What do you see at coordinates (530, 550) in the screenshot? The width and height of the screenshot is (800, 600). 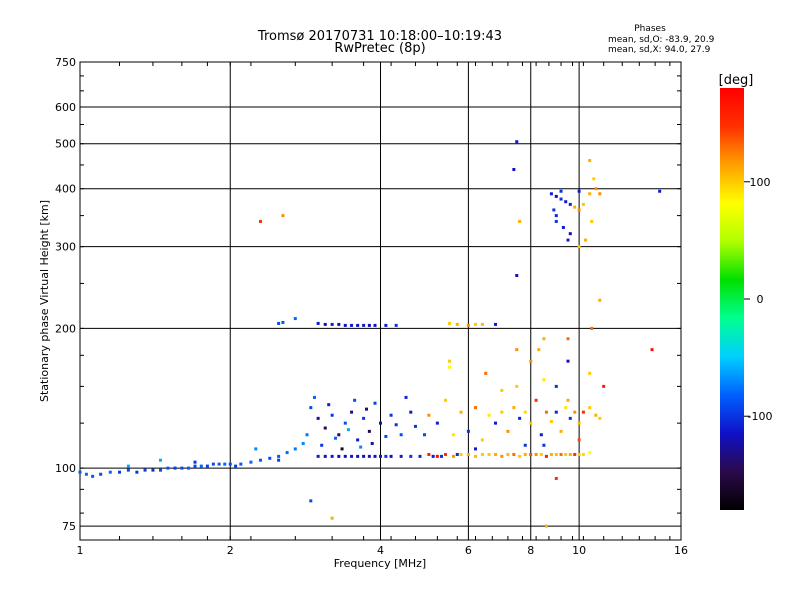 I see `x-tick-label: 8` at bounding box center [530, 550].